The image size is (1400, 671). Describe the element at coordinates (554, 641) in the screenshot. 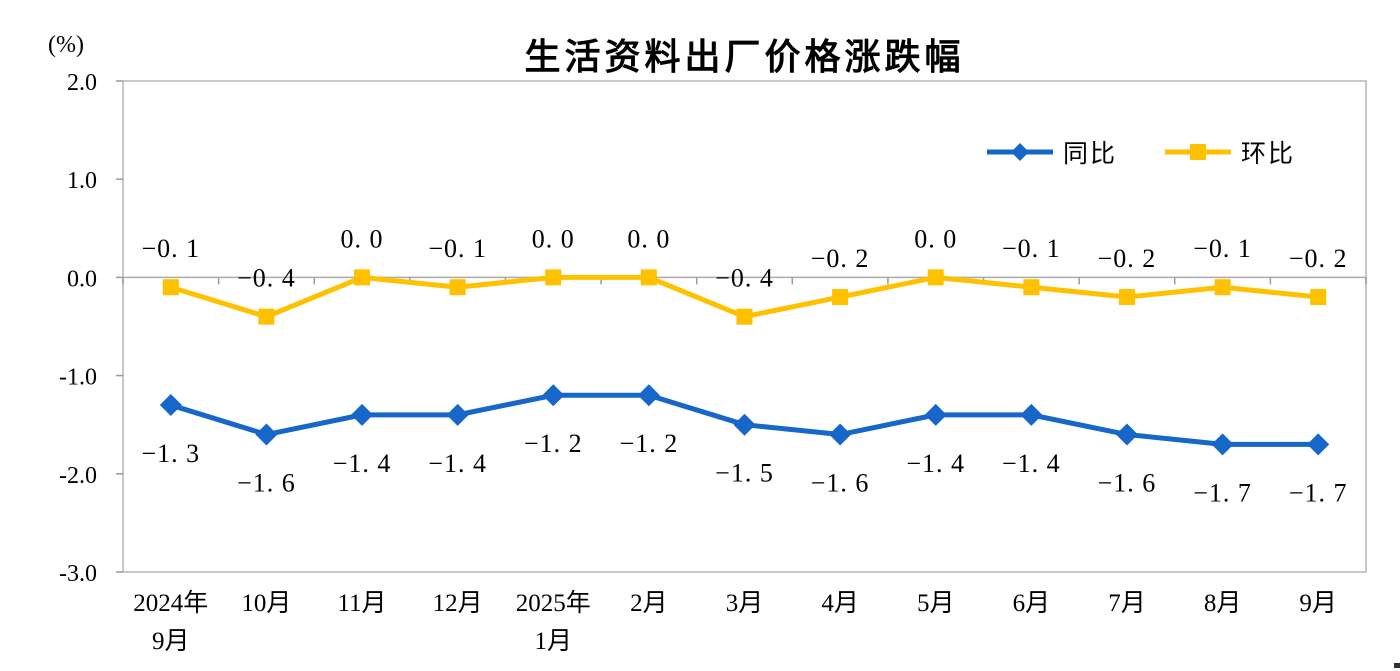

I see `x-axis-category-label: 1月` at that location.